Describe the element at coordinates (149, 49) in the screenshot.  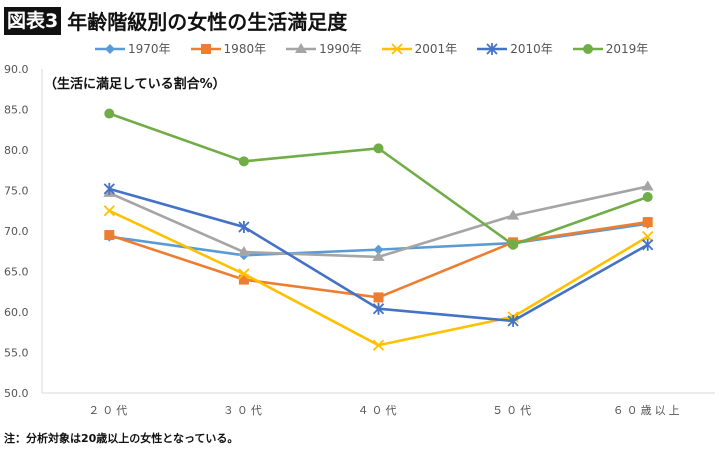
I see `legend-label: 1970年` at that location.